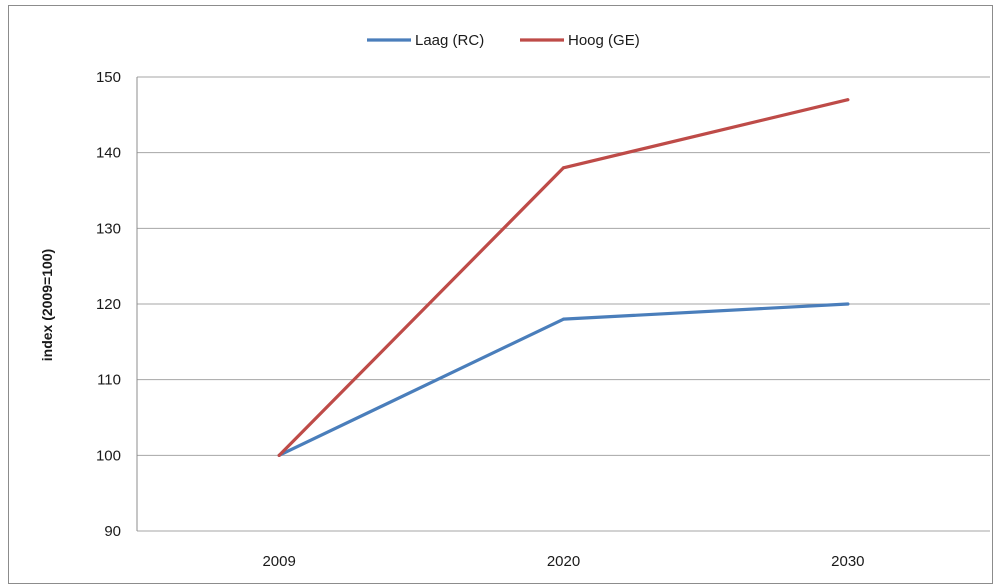  What do you see at coordinates (449, 40) in the screenshot?
I see `legend-label: Laag (RC)` at bounding box center [449, 40].